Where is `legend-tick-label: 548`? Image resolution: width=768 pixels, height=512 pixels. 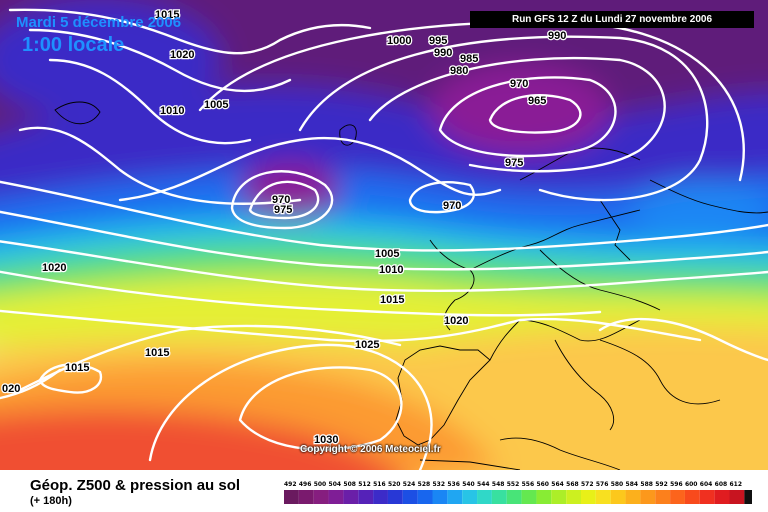 legend-tick-label: 548 is located at coordinates (498, 484).